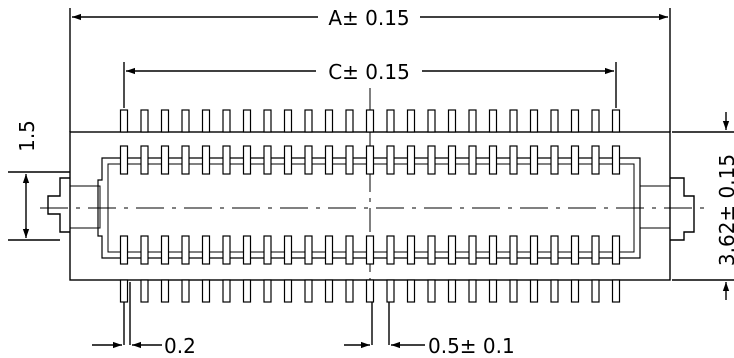 The width and height of the screenshot is (734, 358). Describe the element at coordinates (368, 18) in the screenshot. I see `overall-length-label: A± 0.15` at that location.